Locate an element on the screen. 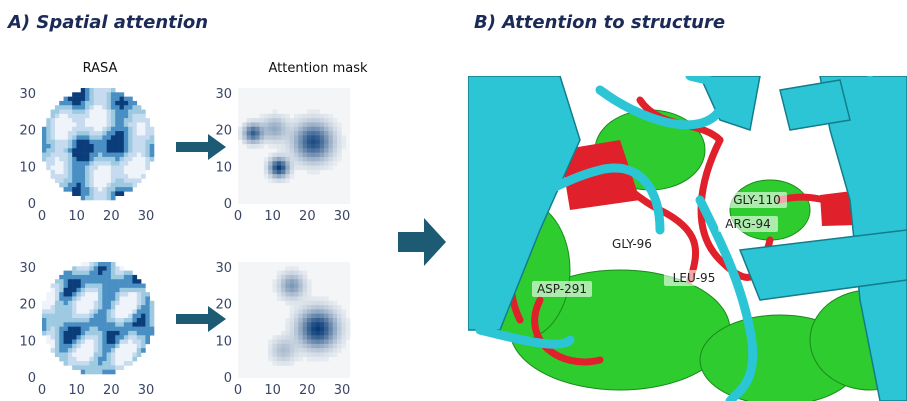 This screenshot has width=907, height=401. y-tick-label: 10 is located at coordinates (27, 341).